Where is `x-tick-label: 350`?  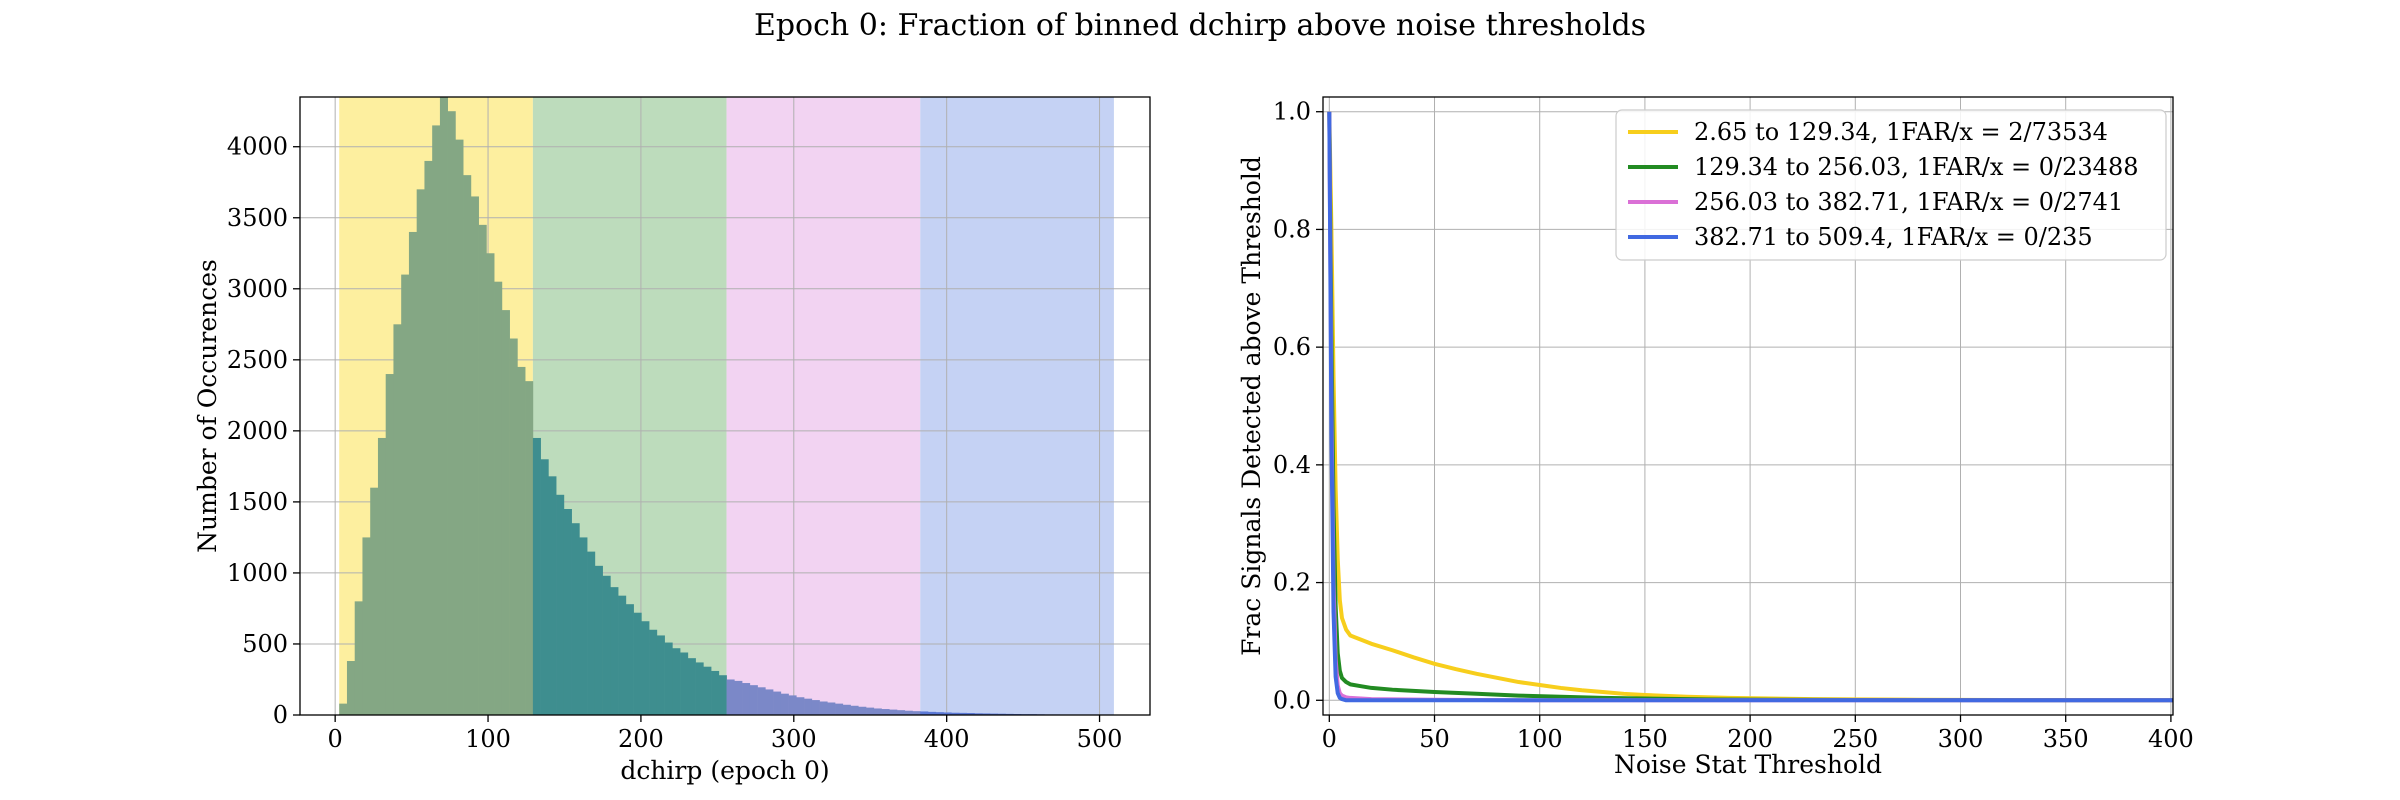
x-tick-label: 350 is located at coordinates (2066, 739).